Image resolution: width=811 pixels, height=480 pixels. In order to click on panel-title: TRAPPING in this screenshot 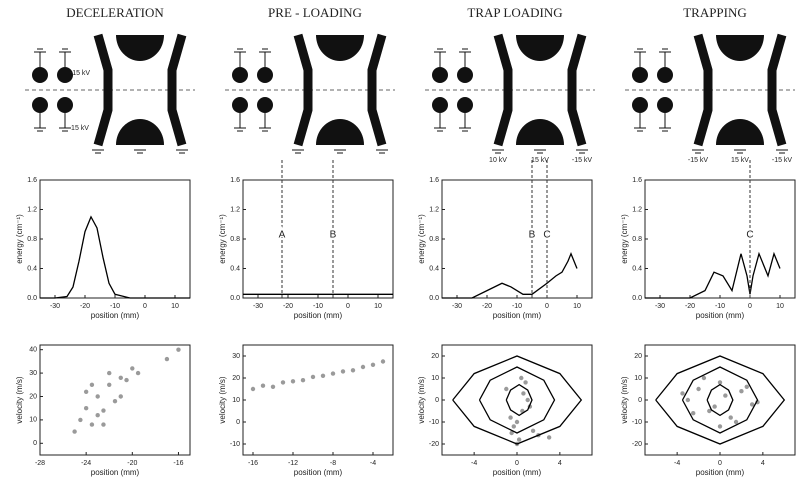, I will do `click(715, 12)`.